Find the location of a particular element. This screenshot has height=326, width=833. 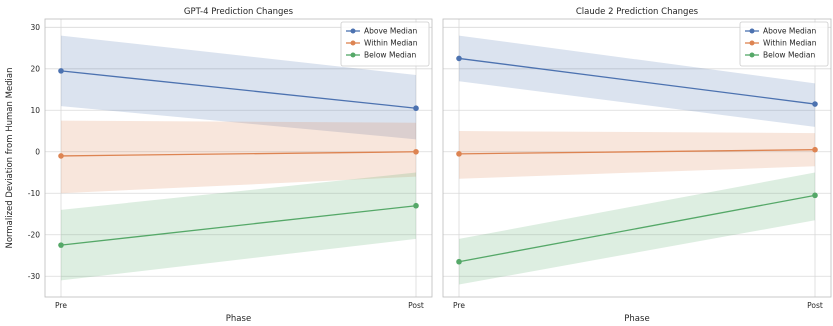

y-axis-label: Normalized Deviation from Human Median is located at coordinates (10, 157).